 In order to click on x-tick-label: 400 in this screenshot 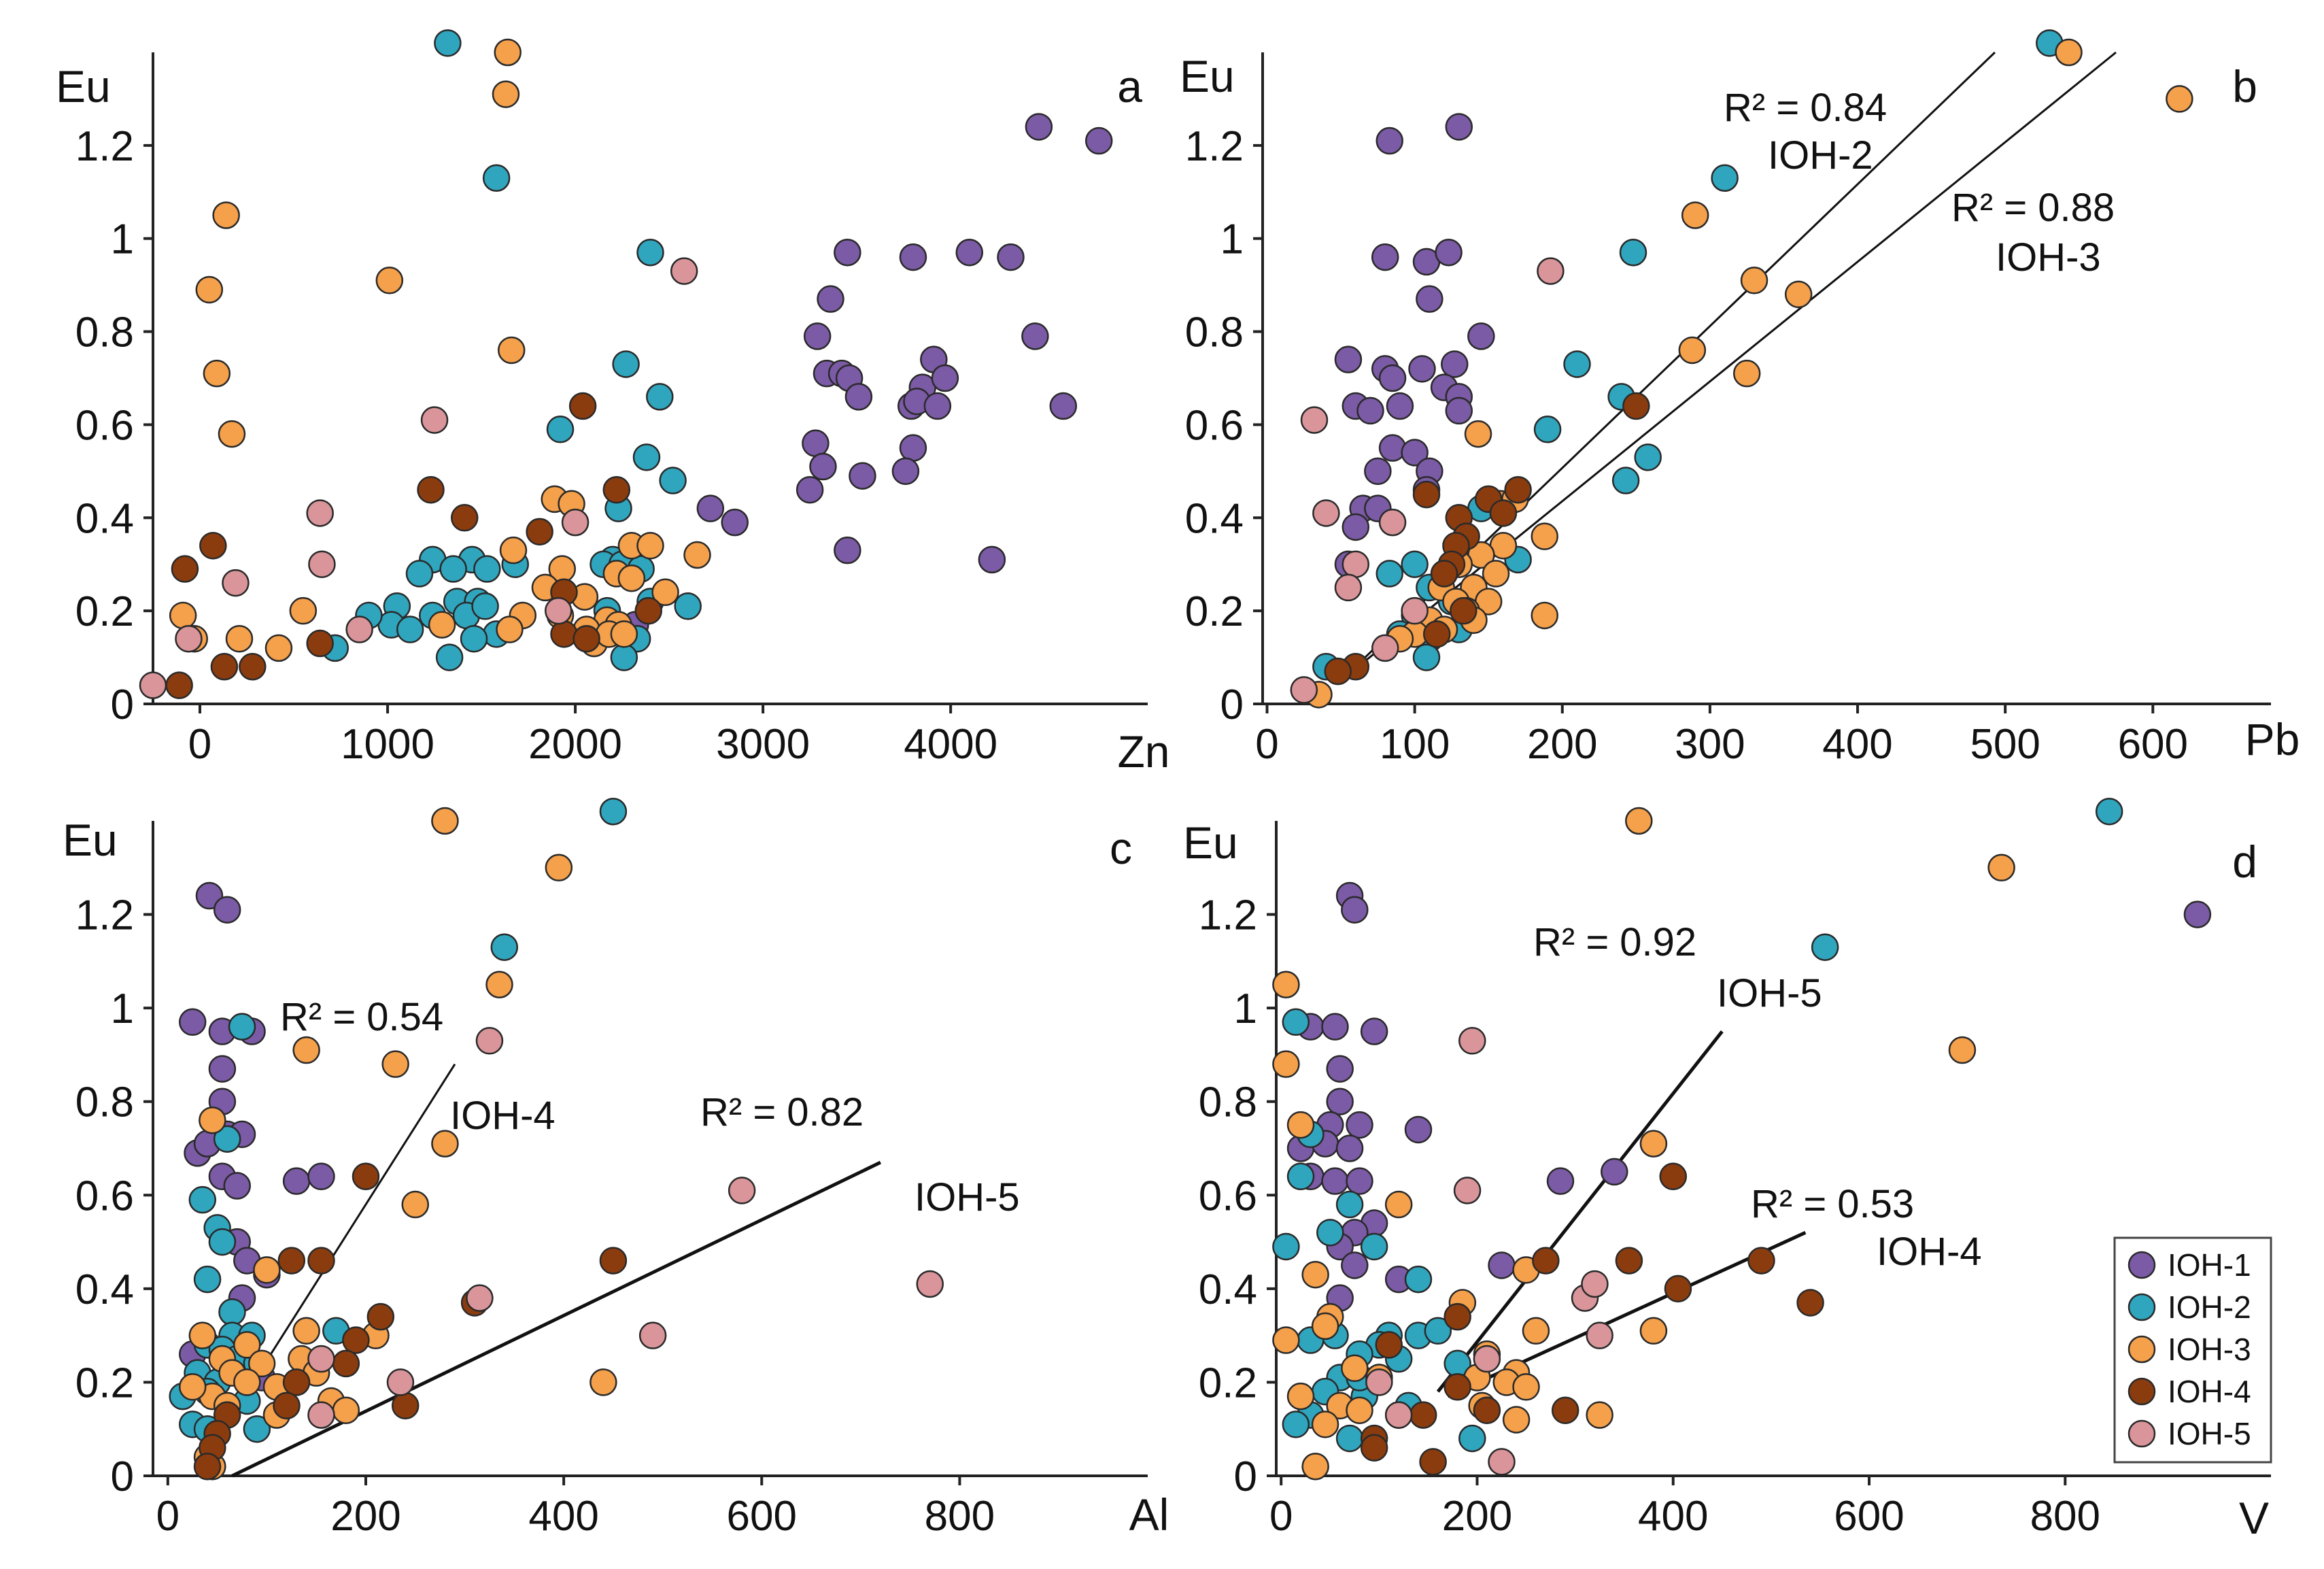, I will do `click(563, 1516)`.